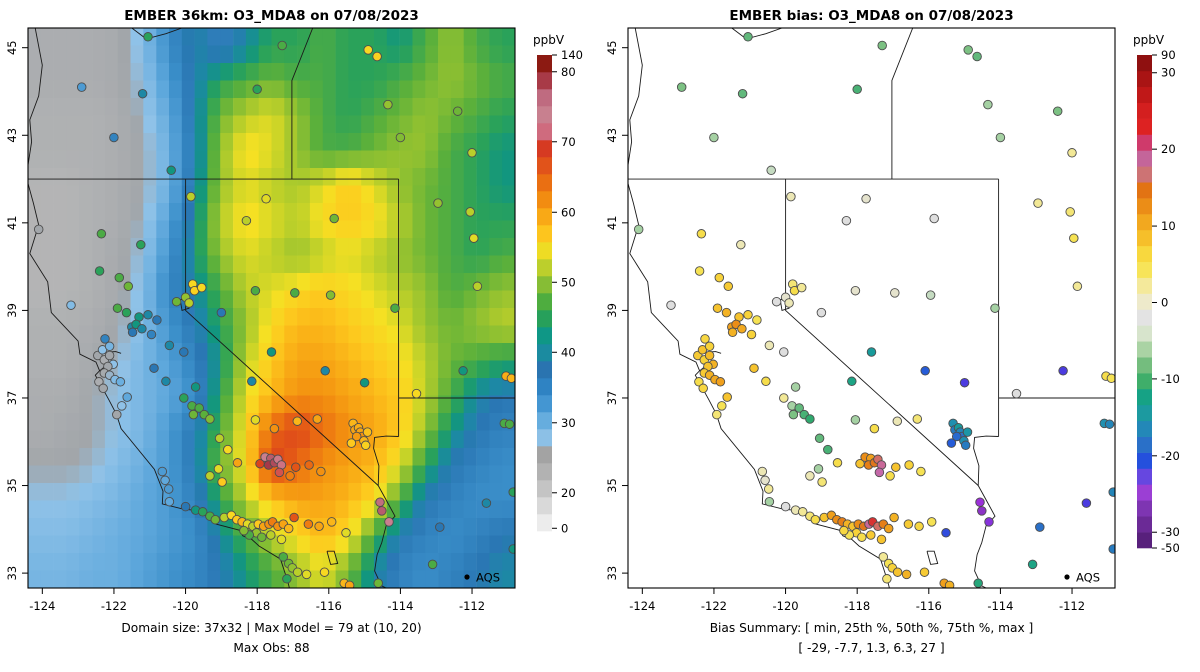  Describe the element at coordinates (932, 557) in the screenshot. I see `state-border-line` at that location.